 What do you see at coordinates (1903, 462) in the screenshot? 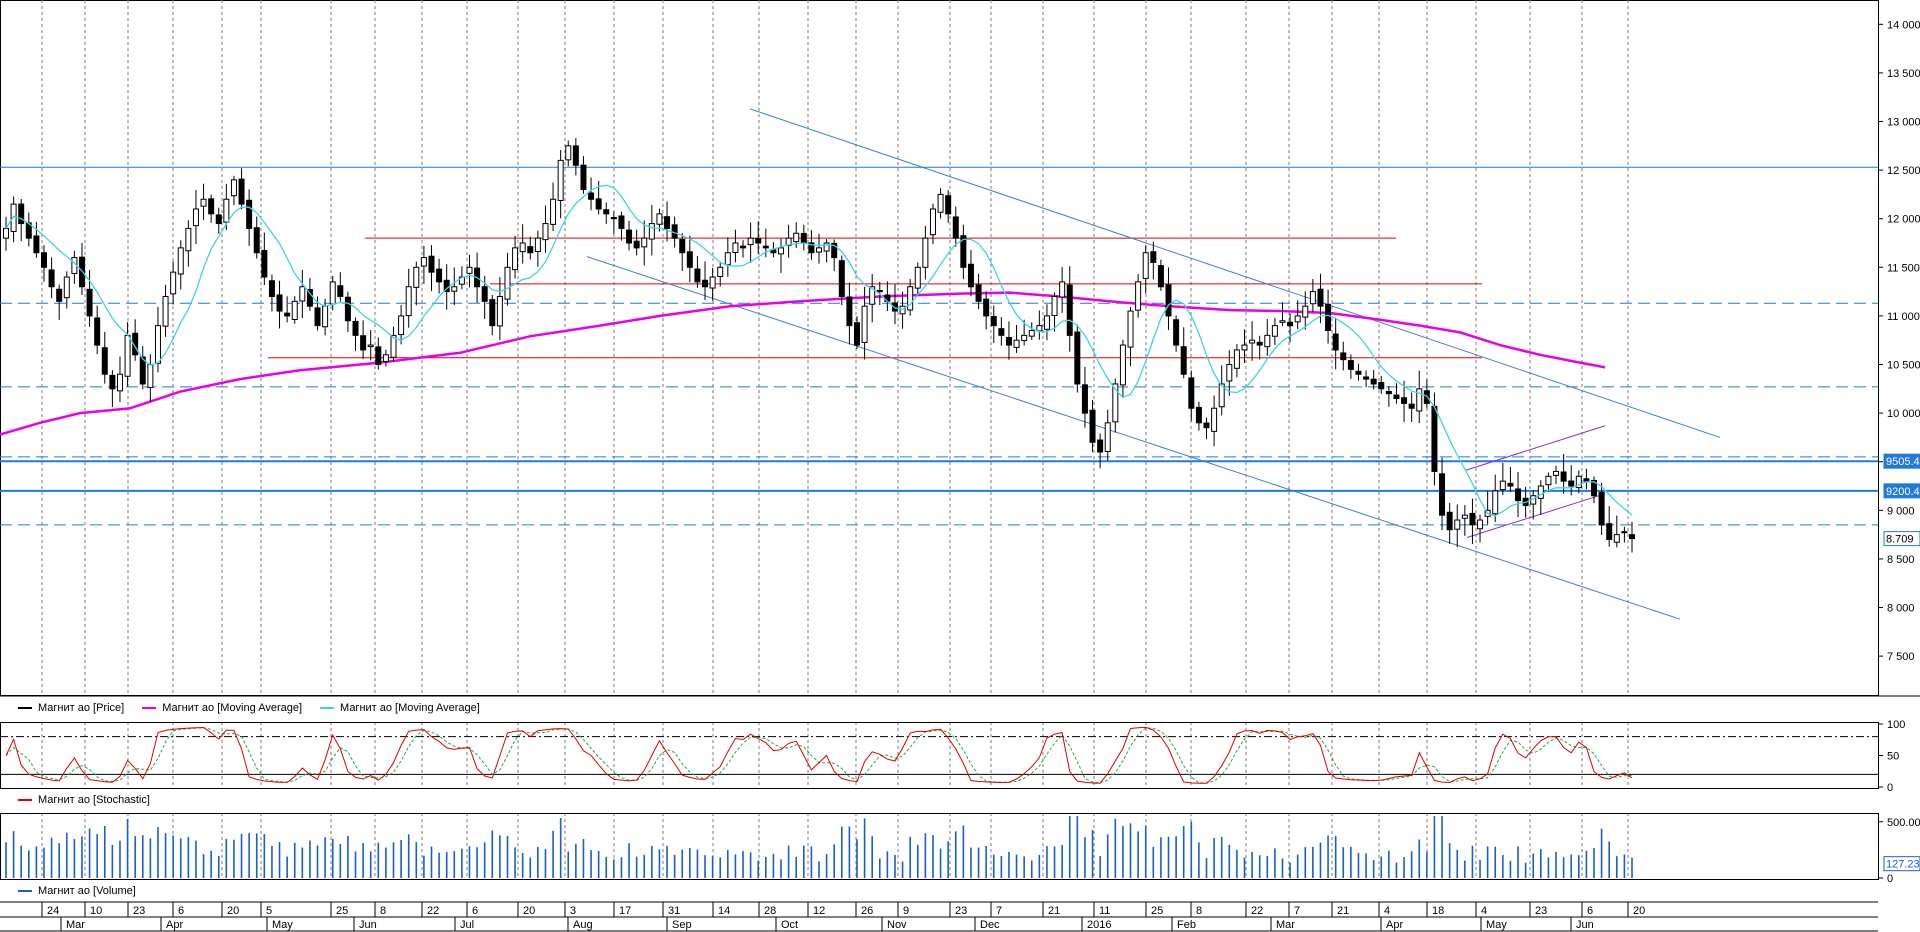
I see `price-badge-label: 9505.4` at bounding box center [1903, 462].